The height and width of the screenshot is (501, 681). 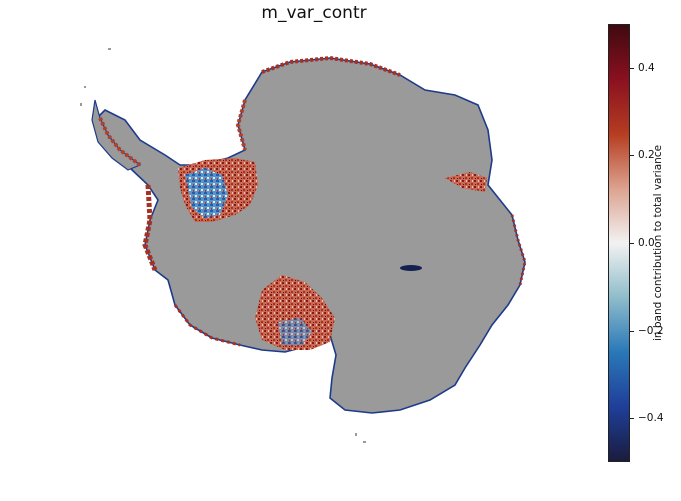 What do you see at coordinates (646, 67) in the screenshot?
I see `colorbar-tick-label: 0.4` at bounding box center [646, 67].